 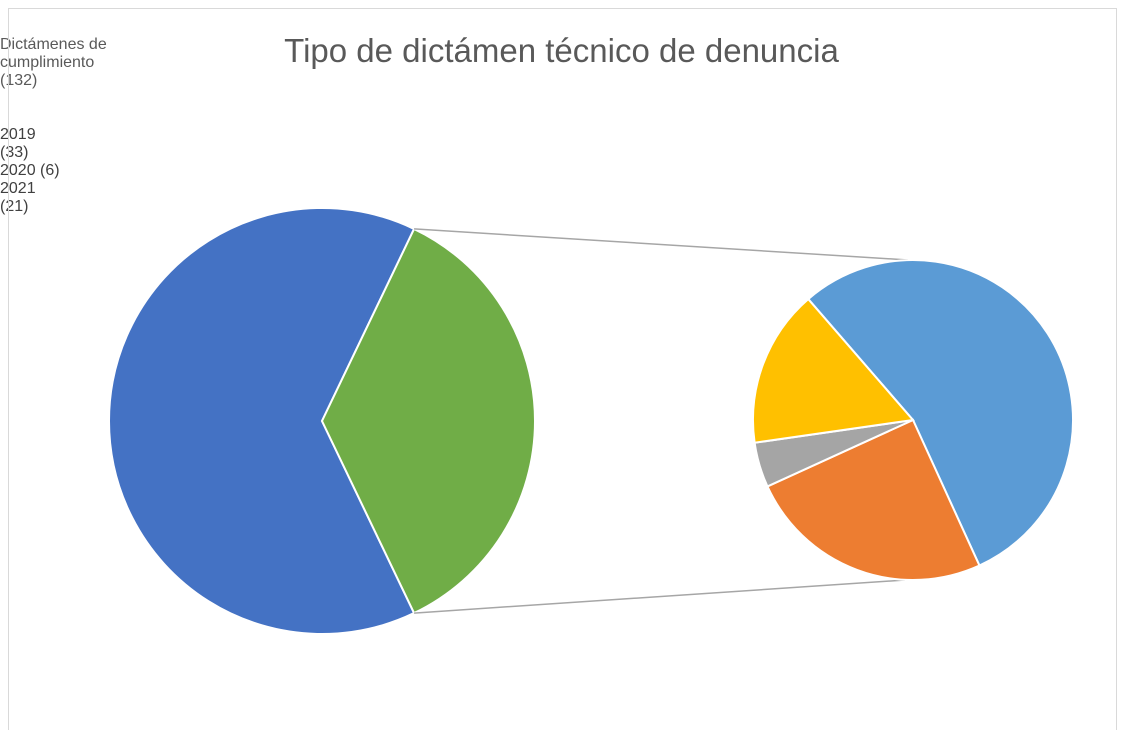 I want to click on data-label-value: (33), so click(x=14, y=152).